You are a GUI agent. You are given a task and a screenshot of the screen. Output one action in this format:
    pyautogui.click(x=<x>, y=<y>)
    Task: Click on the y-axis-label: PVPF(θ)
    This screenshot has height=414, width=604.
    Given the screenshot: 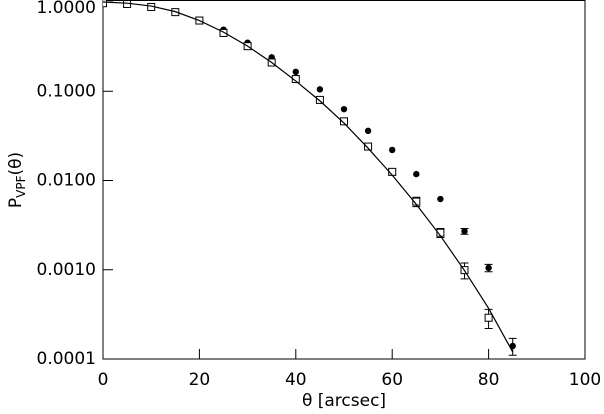 What is the action you would take?
    pyautogui.click(x=17, y=180)
    